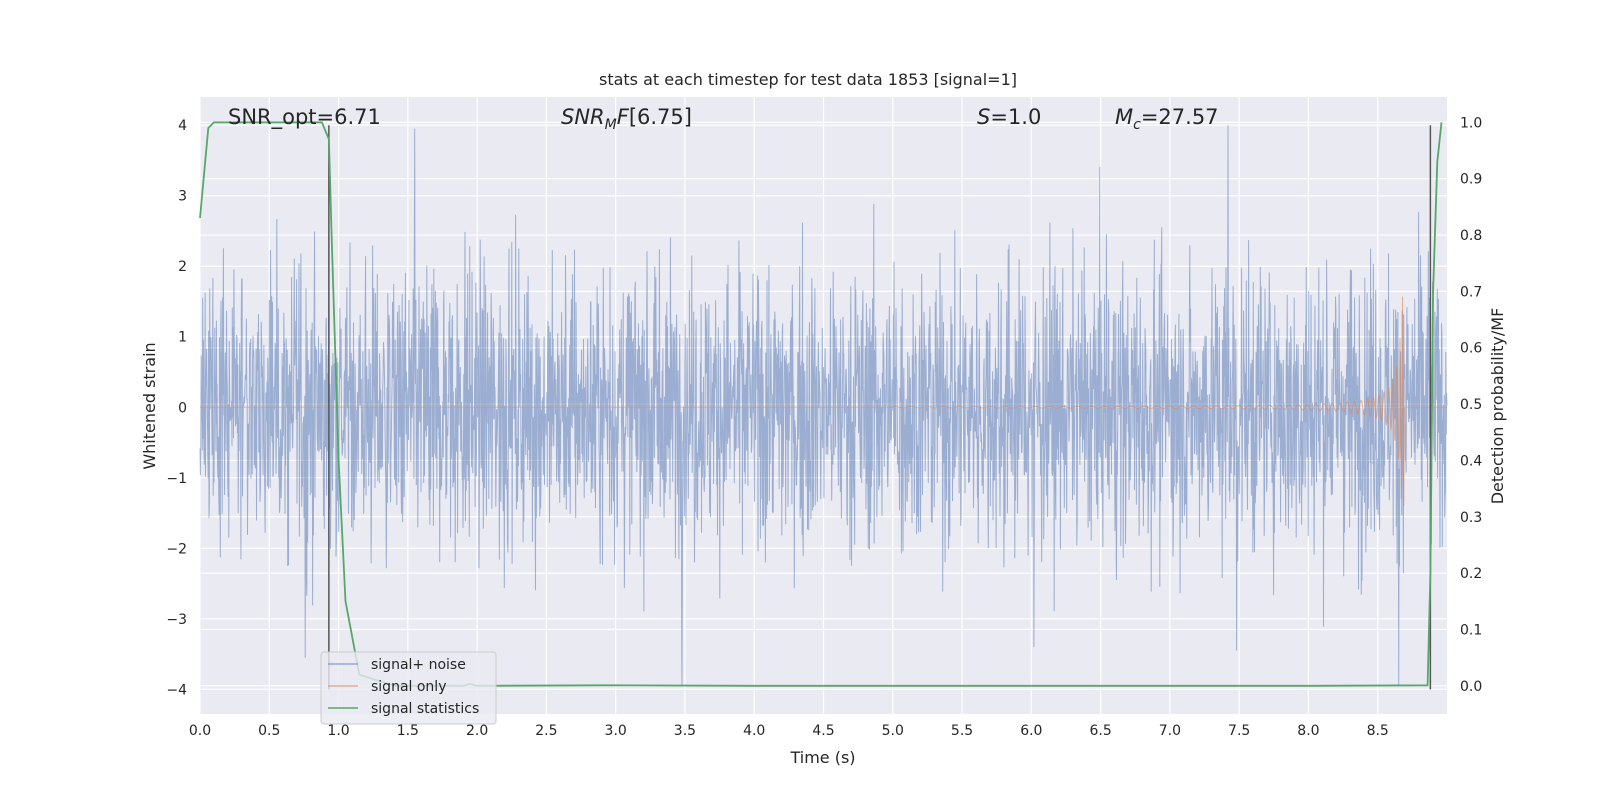 The width and height of the screenshot is (1600, 800). Describe the element at coordinates (1471, 461) in the screenshot. I see `y-tick-label-right: 0.4` at that location.